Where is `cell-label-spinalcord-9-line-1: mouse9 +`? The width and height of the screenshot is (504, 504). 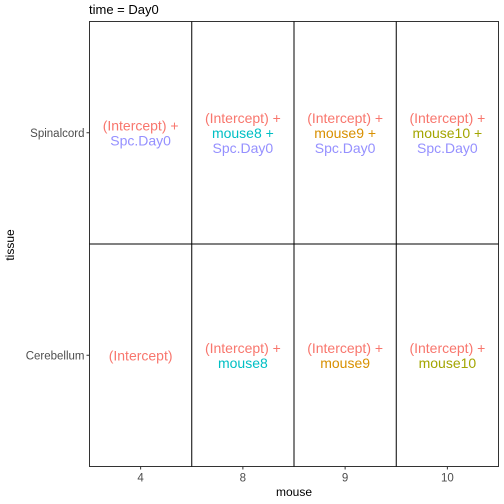 cell-label-spinalcord-9-line-1: mouse9 + is located at coordinates (345, 133).